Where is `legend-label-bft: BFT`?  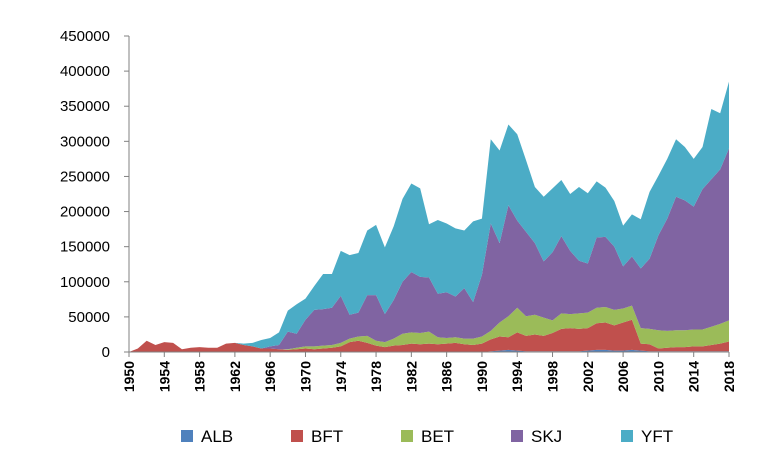
legend-label-bft: BFT is located at coordinates (327, 436).